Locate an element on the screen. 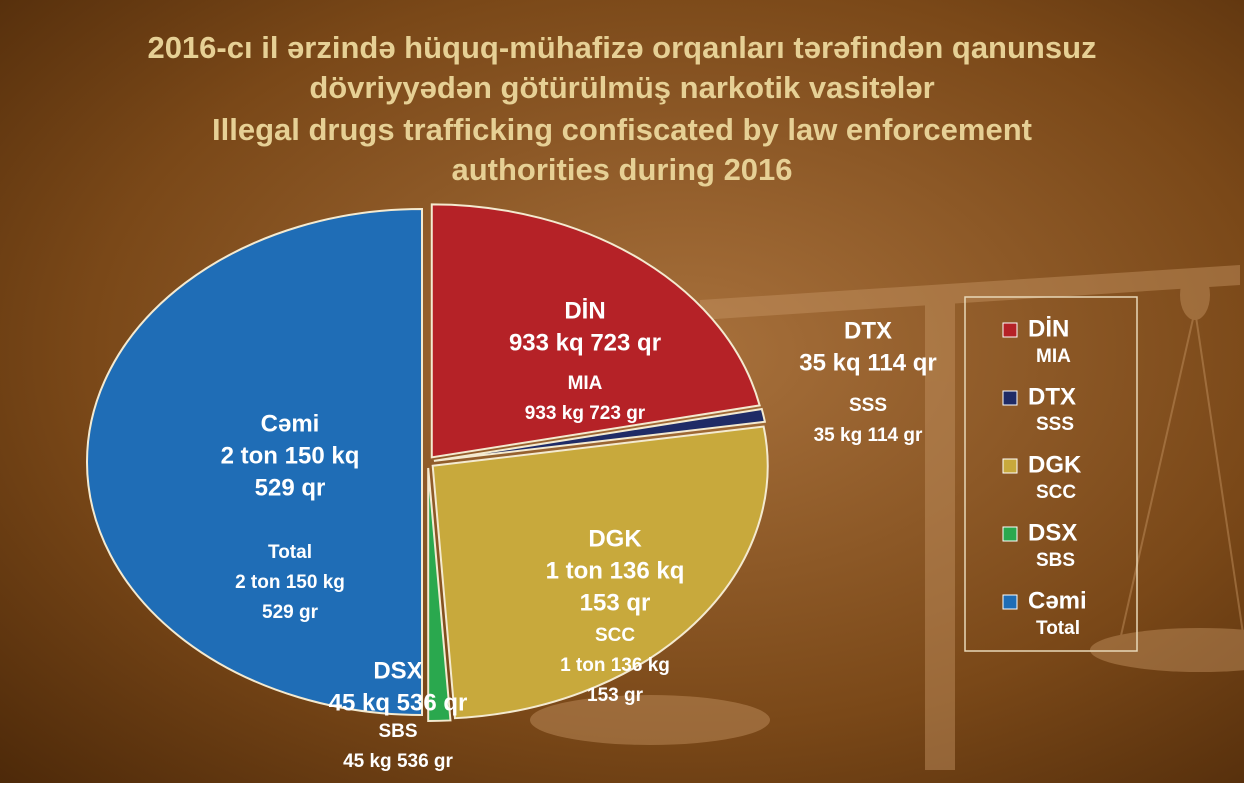 This screenshot has height=788, width=1244. slice-value-label-en: 529 gr is located at coordinates (290, 612).